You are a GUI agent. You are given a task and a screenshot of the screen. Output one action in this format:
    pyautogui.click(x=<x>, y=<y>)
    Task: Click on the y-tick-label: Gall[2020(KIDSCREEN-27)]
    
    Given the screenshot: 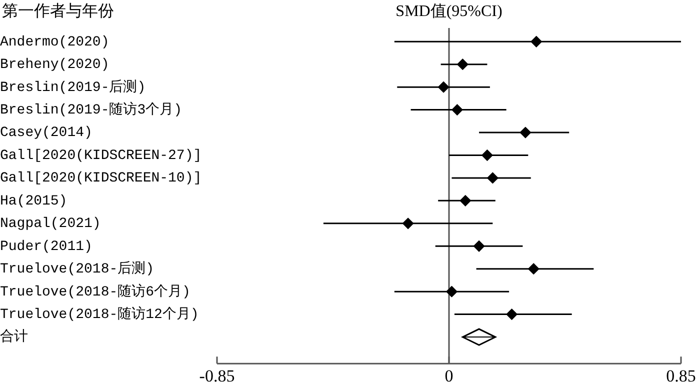 What is the action you would take?
    pyautogui.click(x=101, y=156)
    